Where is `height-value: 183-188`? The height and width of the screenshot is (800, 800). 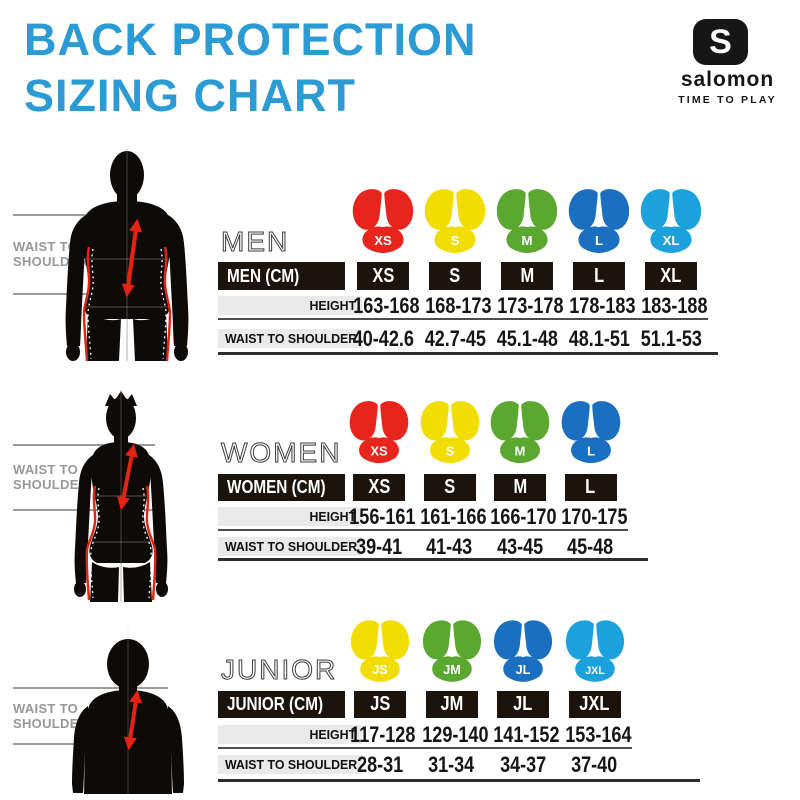 height-value: 183-188 is located at coordinates (671, 305).